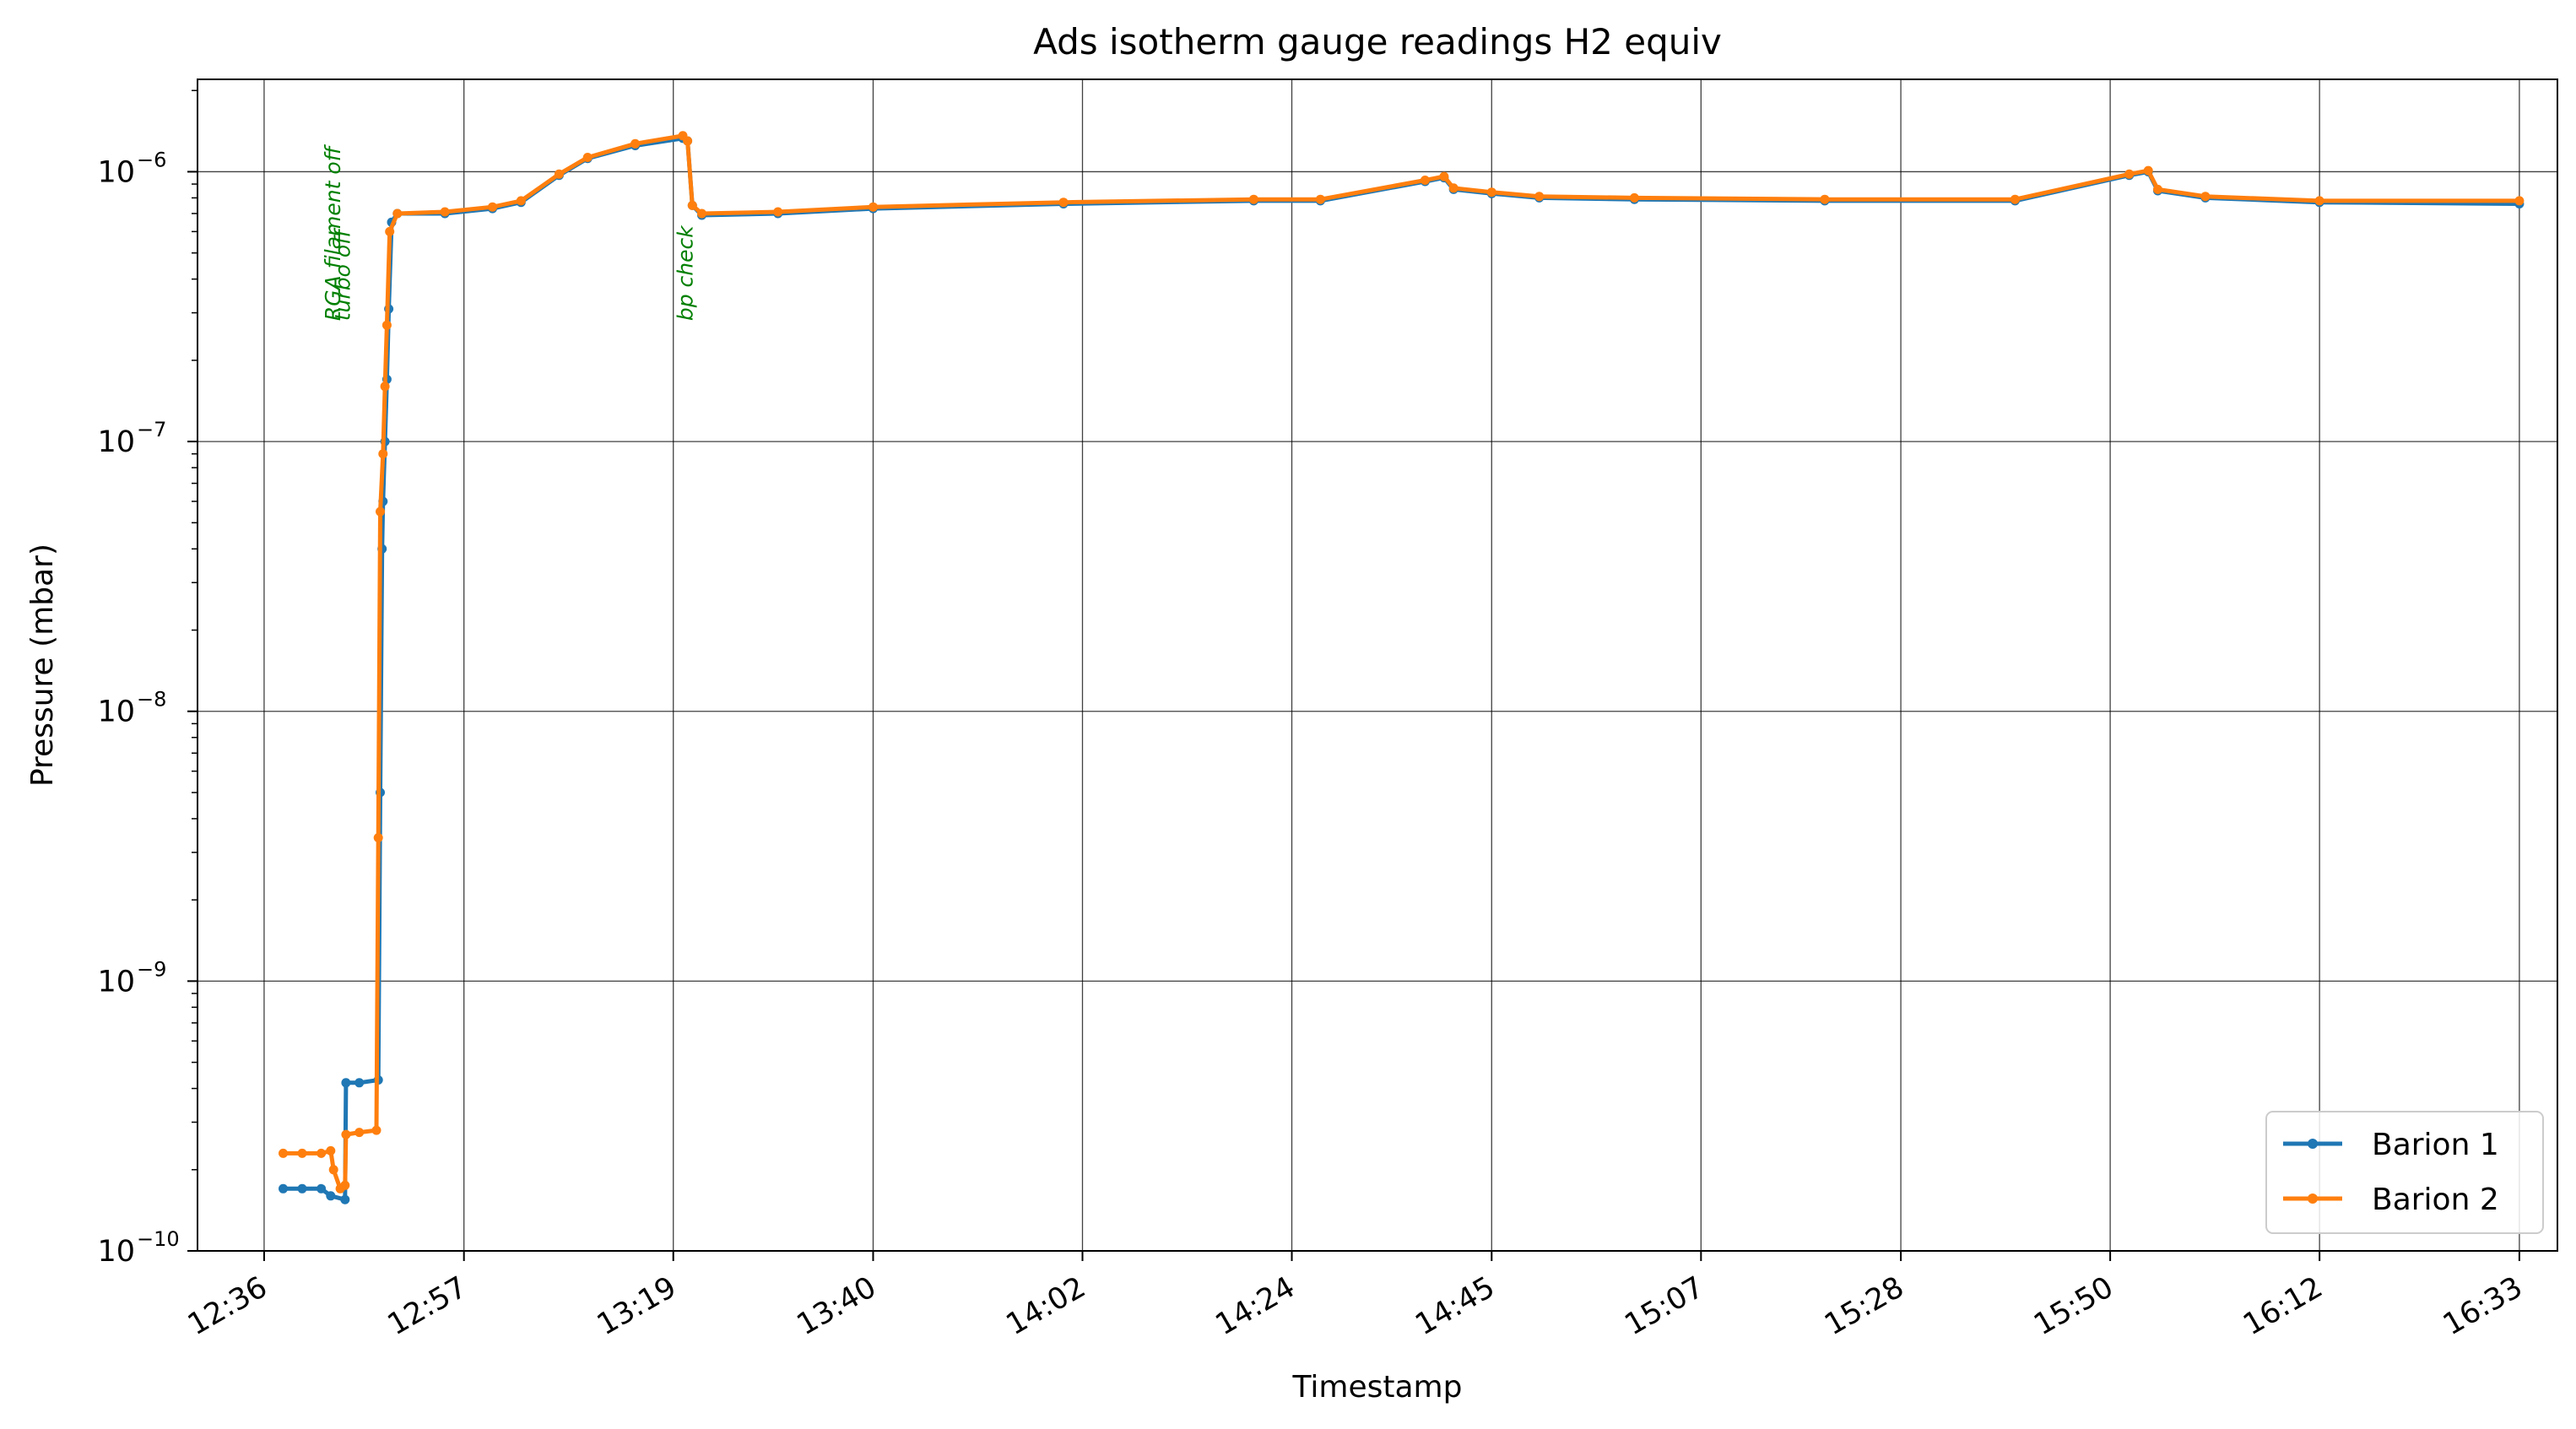 The height and width of the screenshot is (1429, 2576). What do you see at coordinates (2404, 1172) in the screenshot?
I see `legend: Barion 1 Barion 2` at bounding box center [2404, 1172].